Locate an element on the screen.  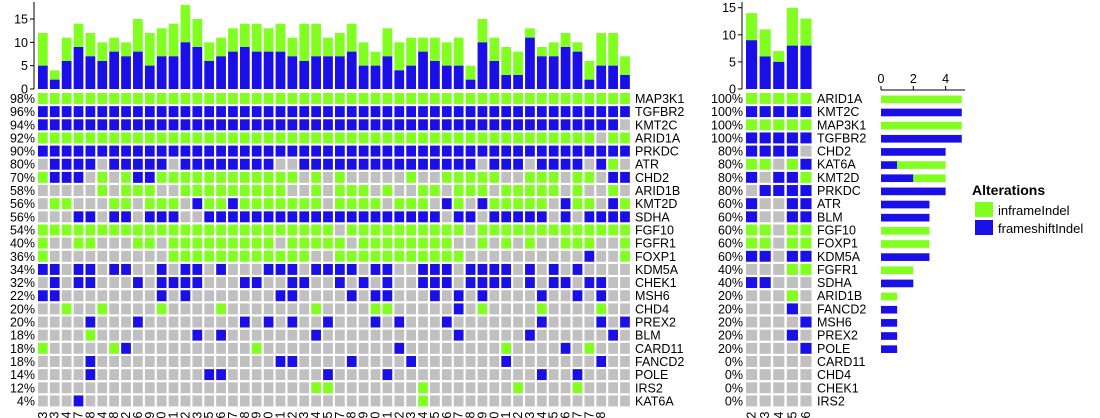
side-gene-label: POLE is located at coordinates (833, 349).